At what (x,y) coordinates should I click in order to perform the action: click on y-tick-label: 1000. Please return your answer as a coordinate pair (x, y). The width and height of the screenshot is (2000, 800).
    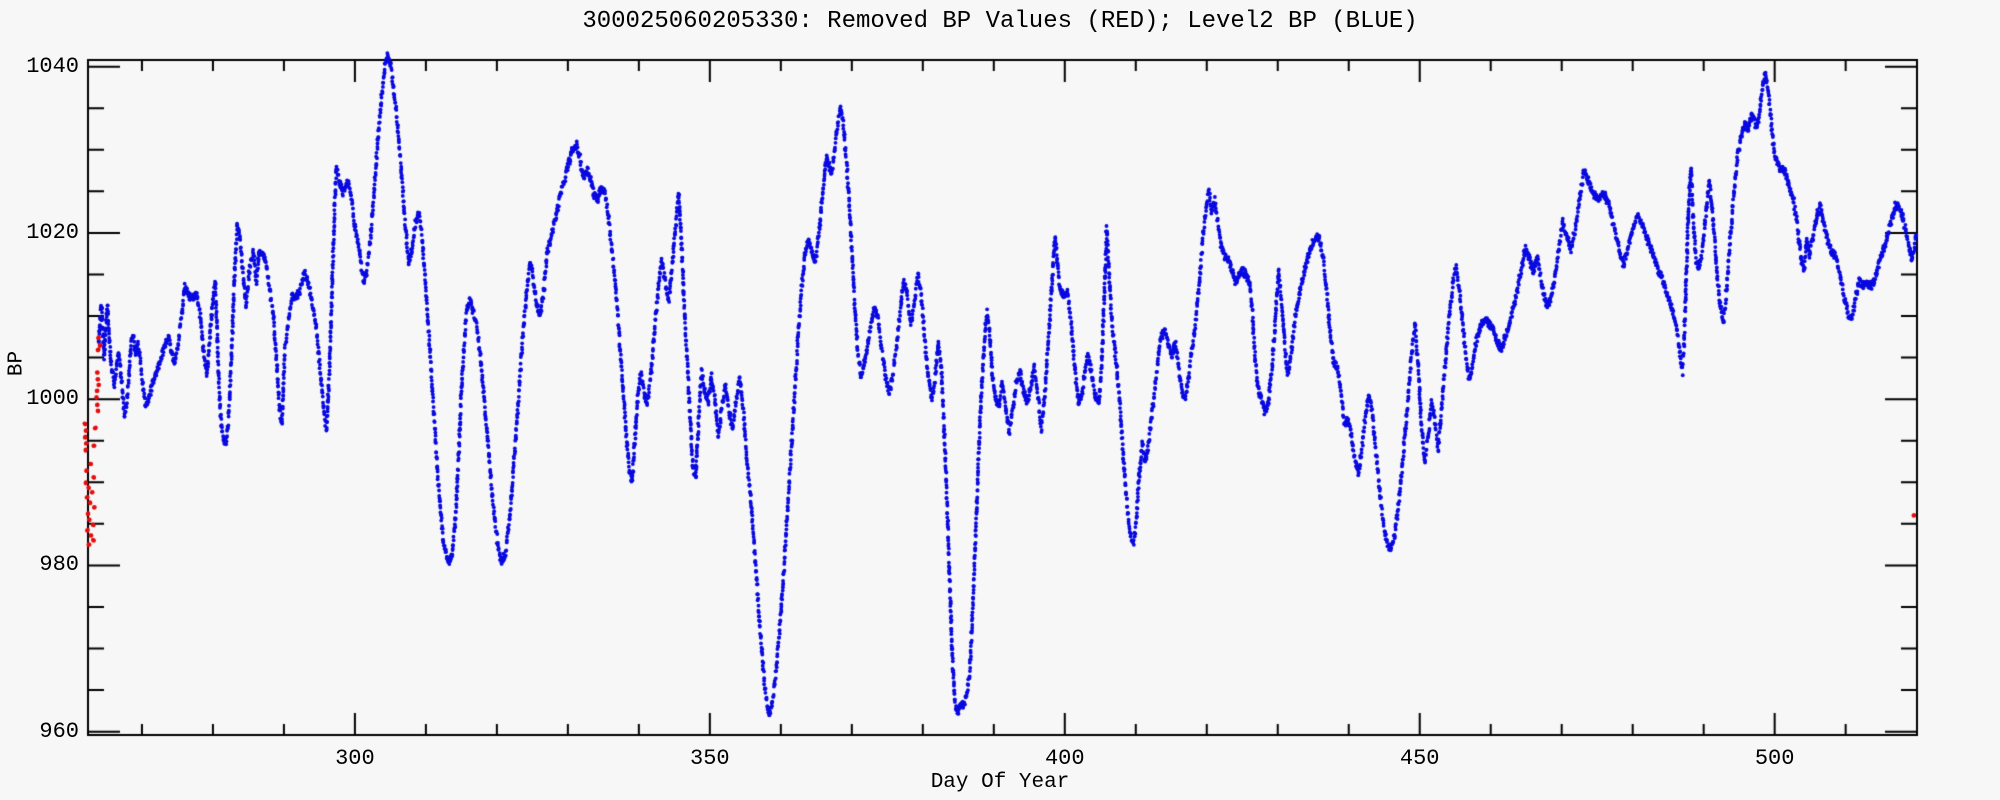
    Looking at the image, I should click on (52, 399).